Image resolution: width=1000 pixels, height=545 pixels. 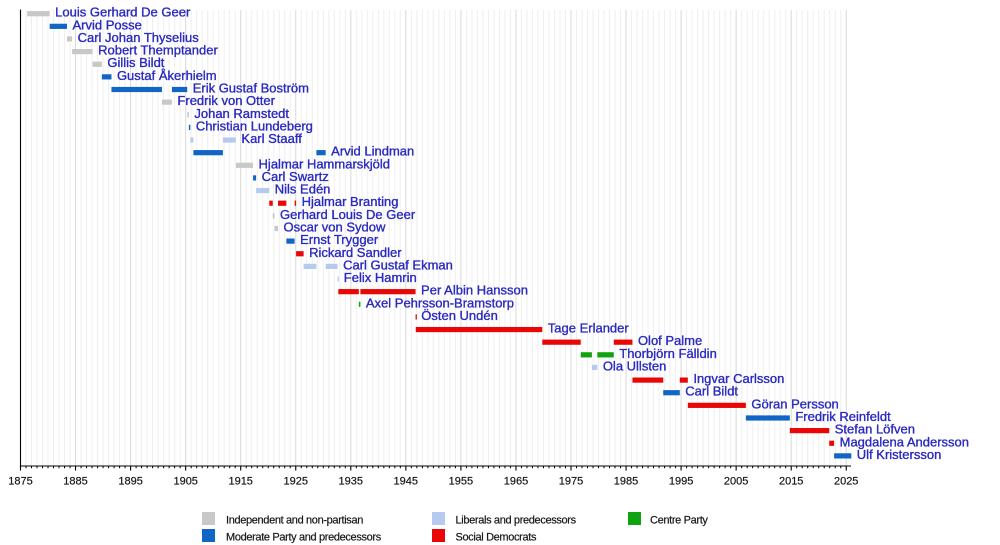 What do you see at coordinates (516, 482) in the screenshot?
I see `svg-text: 1965` at bounding box center [516, 482].